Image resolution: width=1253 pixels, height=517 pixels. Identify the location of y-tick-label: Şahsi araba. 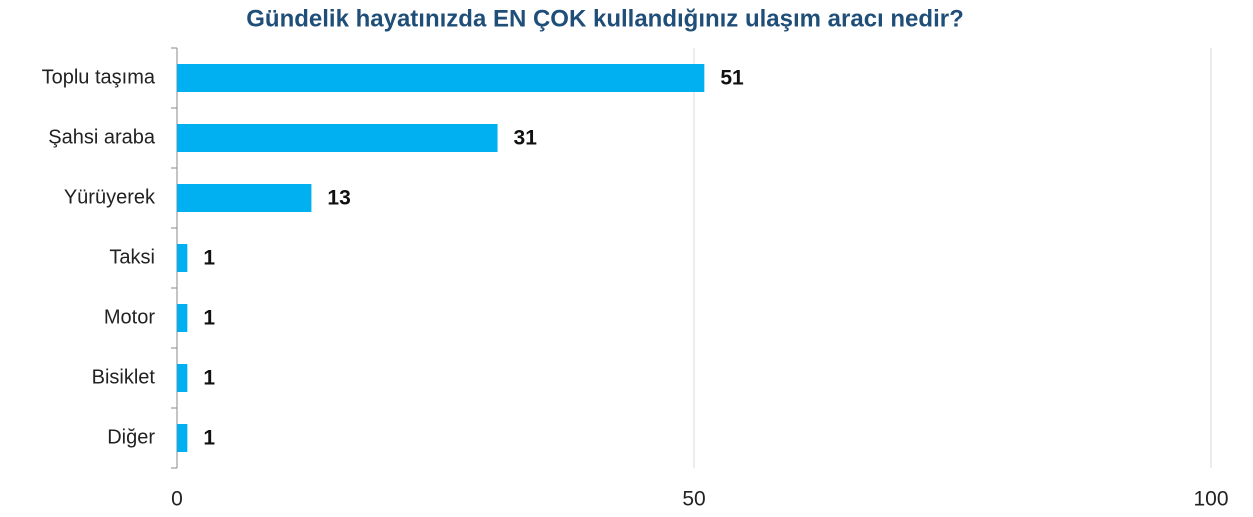
(102, 137).